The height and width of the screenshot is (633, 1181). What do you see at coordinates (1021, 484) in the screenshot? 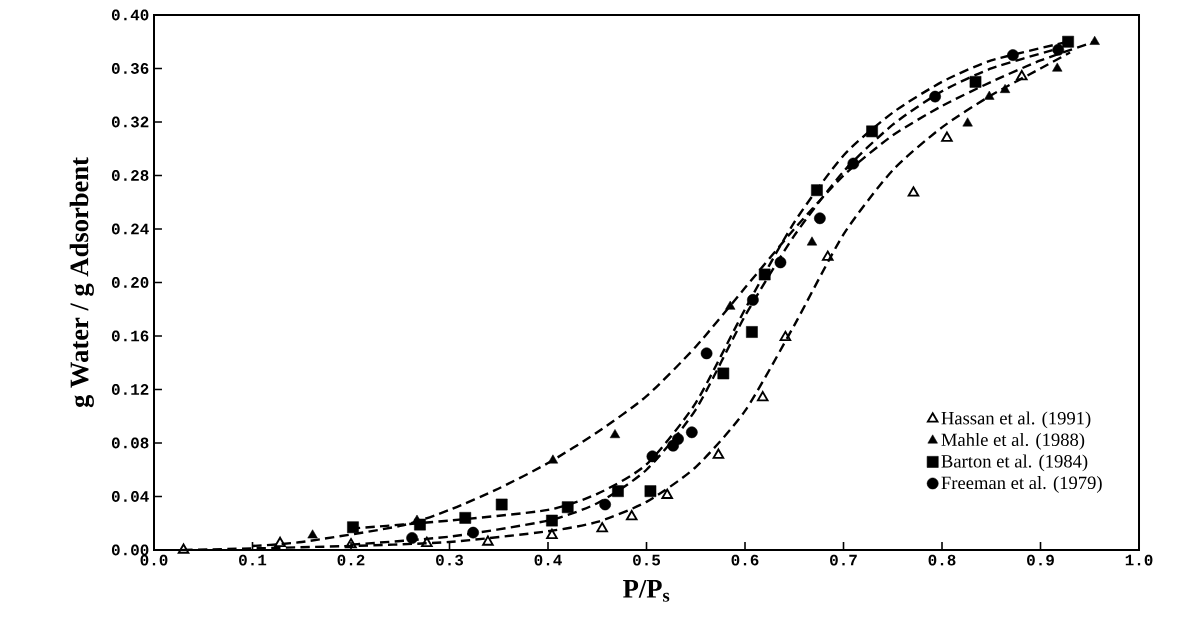
I see `legend-label: Freeman et al. (1979)` at bounding box center [1021, 484].